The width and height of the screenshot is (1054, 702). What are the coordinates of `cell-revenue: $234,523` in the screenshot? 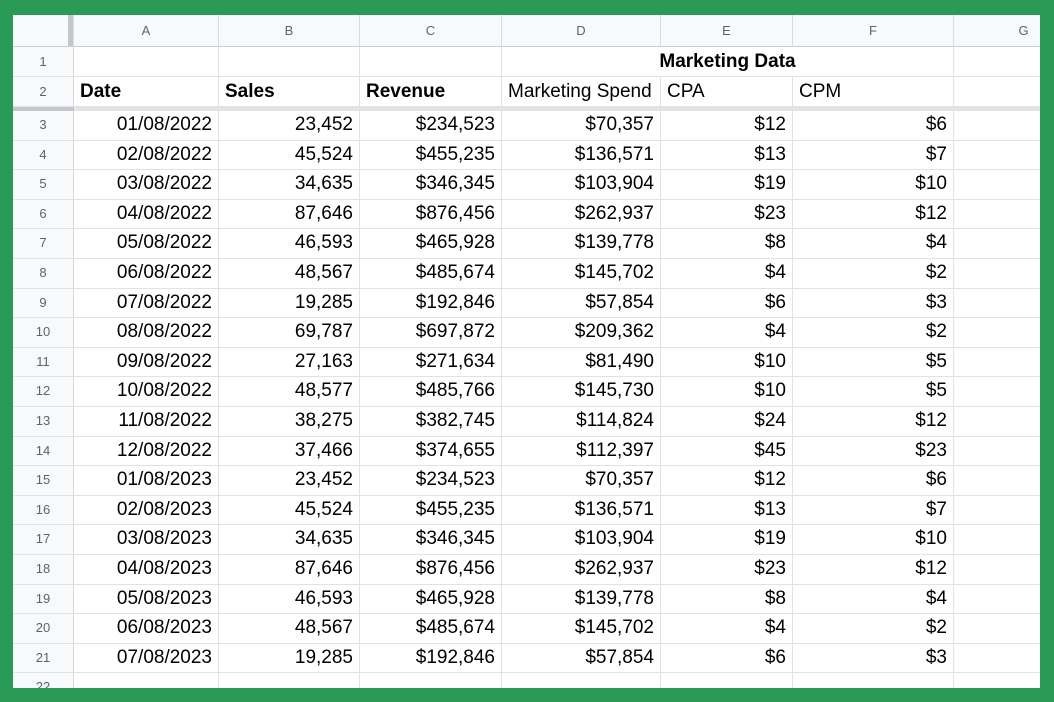 It's located at (431, 126).